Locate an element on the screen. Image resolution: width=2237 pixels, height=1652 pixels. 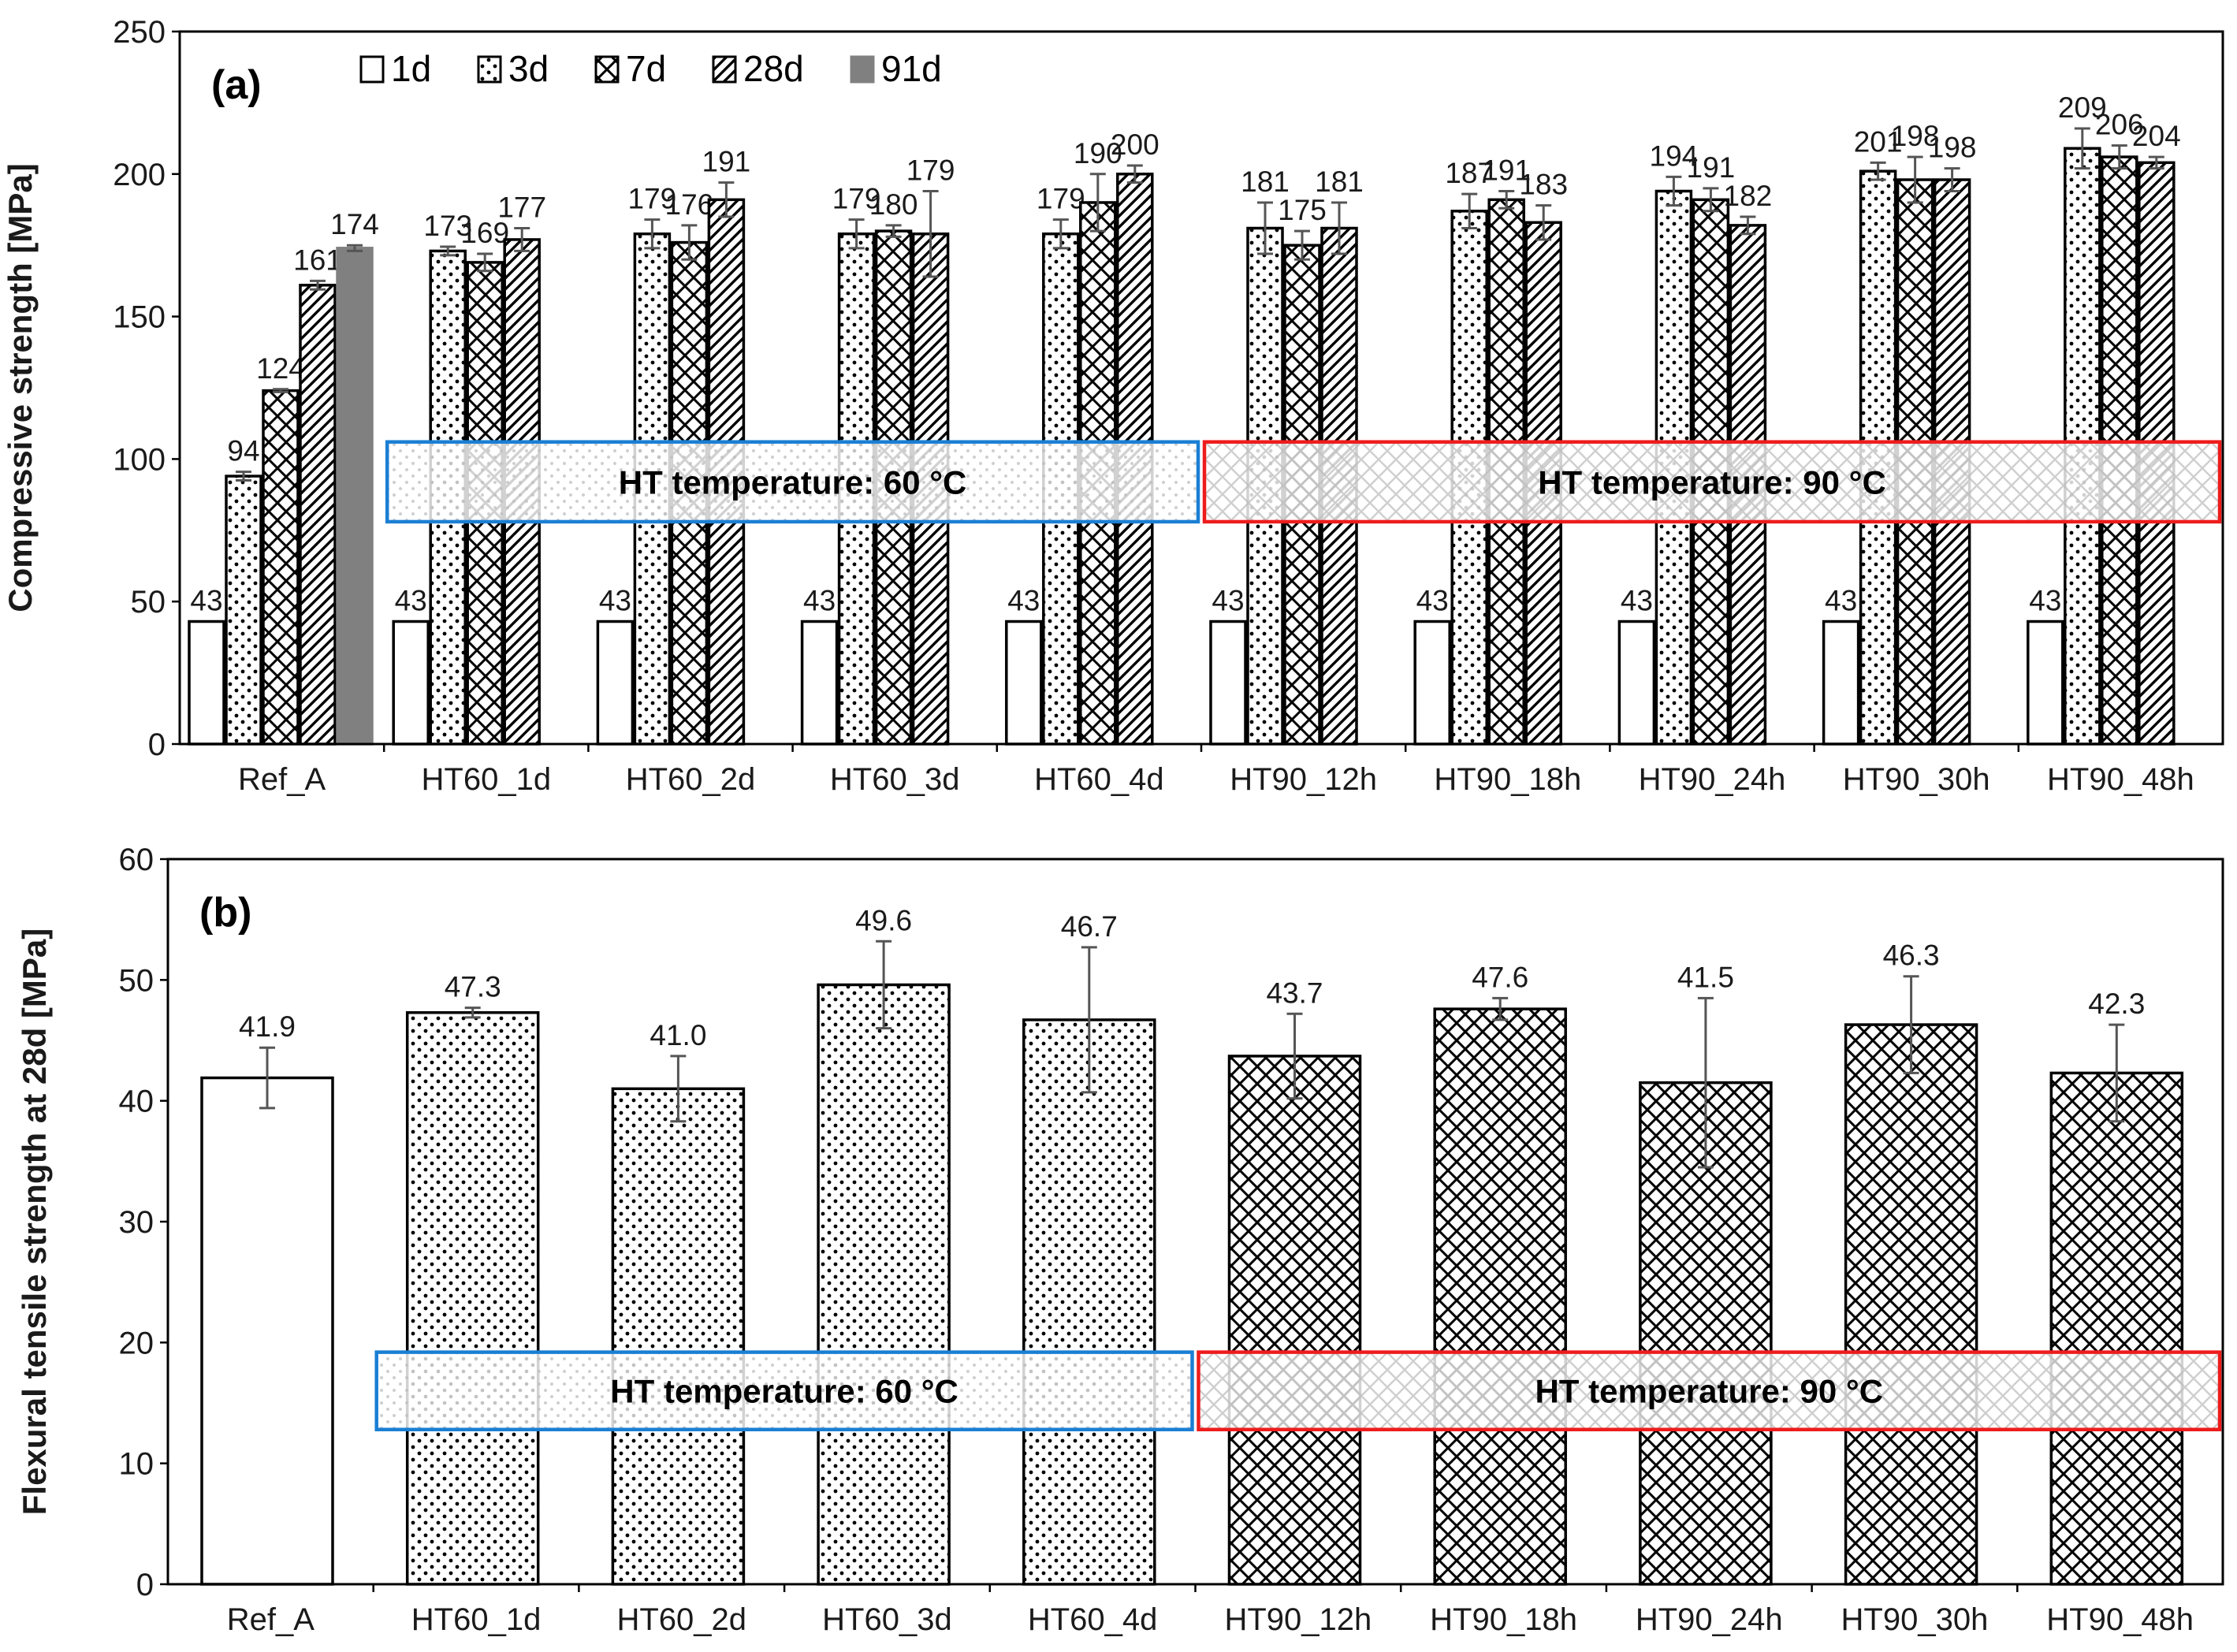
legend-label: 1d is located at coordinates (411, 68).